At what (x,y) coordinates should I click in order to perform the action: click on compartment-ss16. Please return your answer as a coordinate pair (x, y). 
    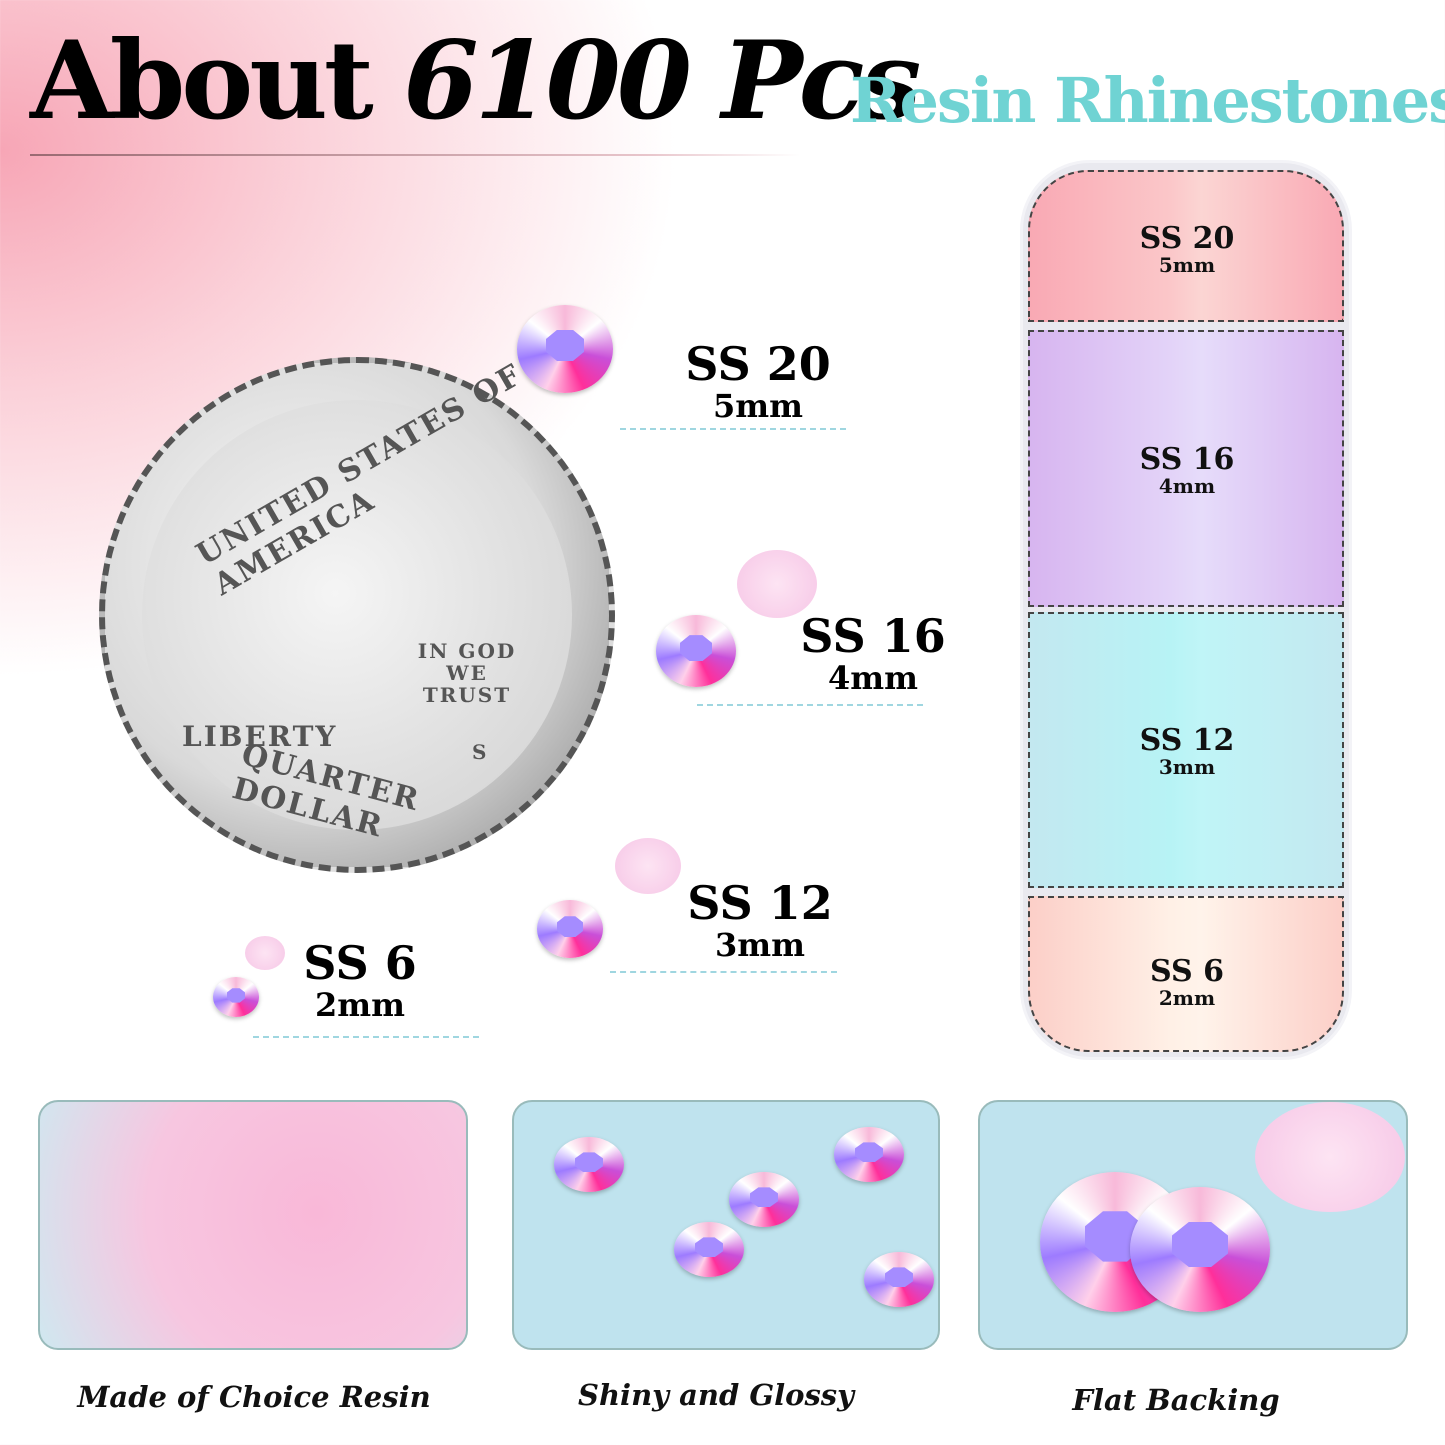
    Looking at the image, I should click on (1186, 468).